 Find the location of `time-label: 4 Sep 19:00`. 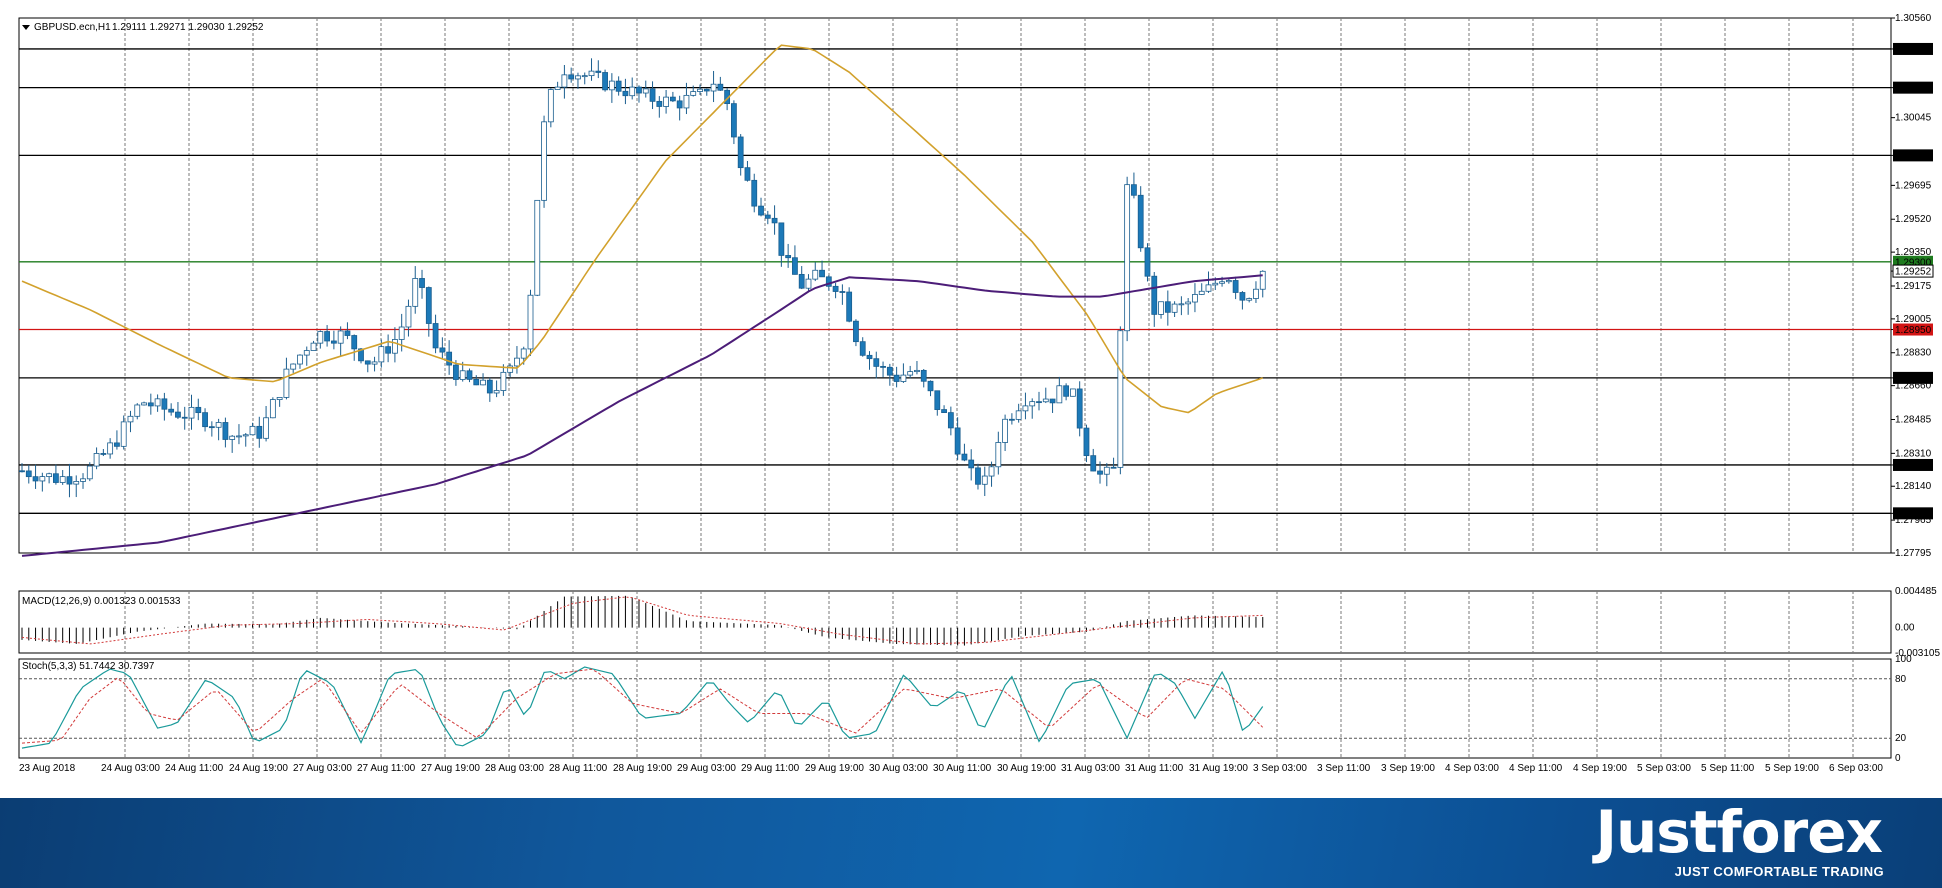

time-label: 4 Sep 19:00 is located at coordinates (1600, 768).